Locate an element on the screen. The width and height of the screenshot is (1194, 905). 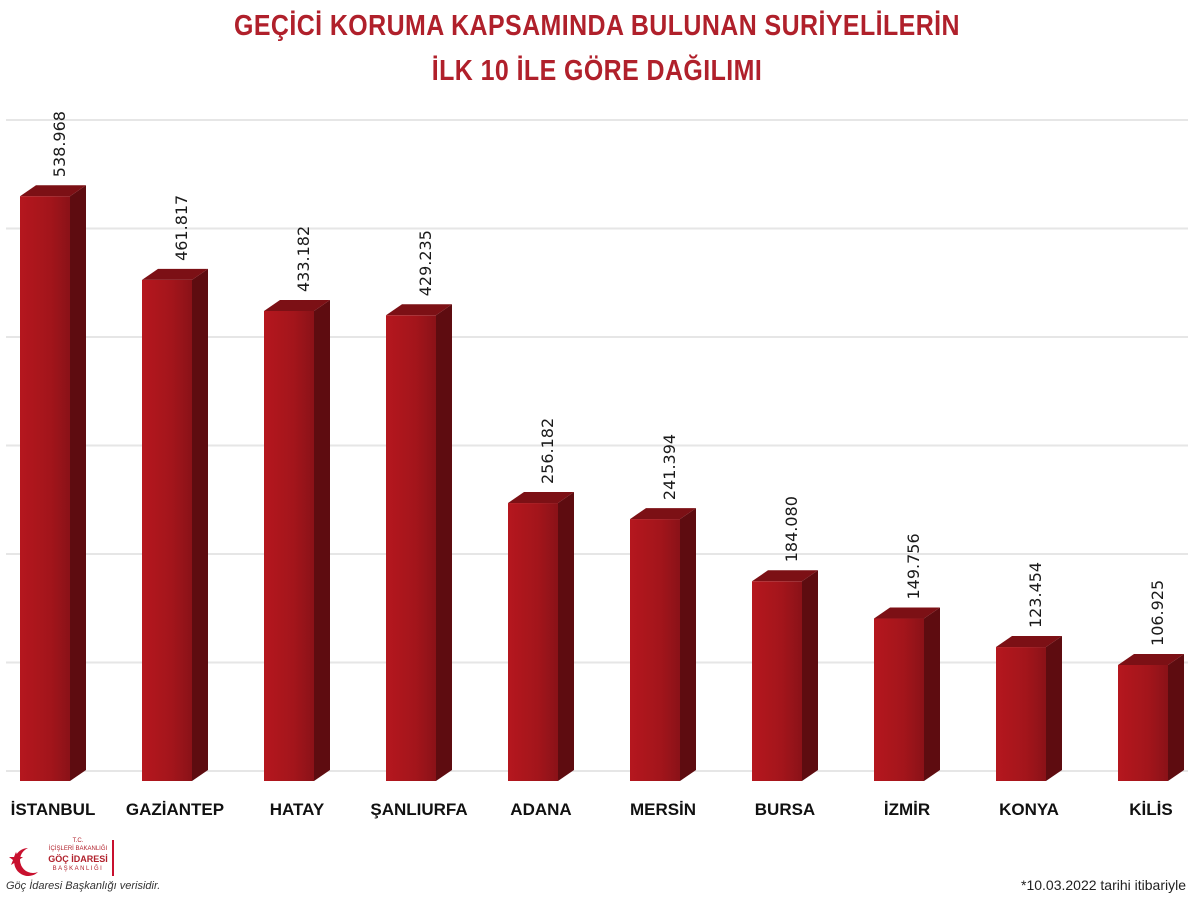
value-label: 241.394 is located at coordinates (669, 467).